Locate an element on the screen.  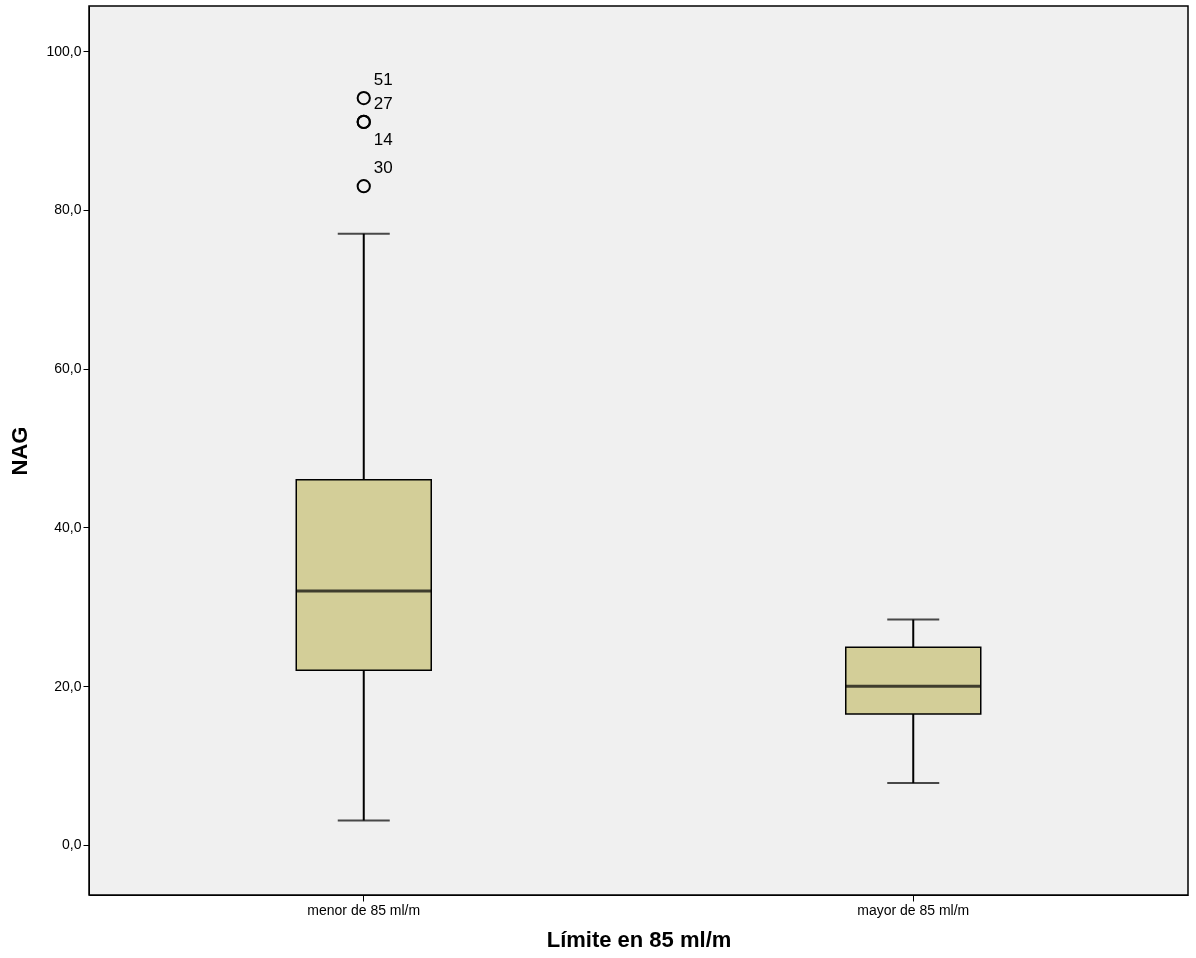
annotation: 14 is located at coordinates (383, 139).